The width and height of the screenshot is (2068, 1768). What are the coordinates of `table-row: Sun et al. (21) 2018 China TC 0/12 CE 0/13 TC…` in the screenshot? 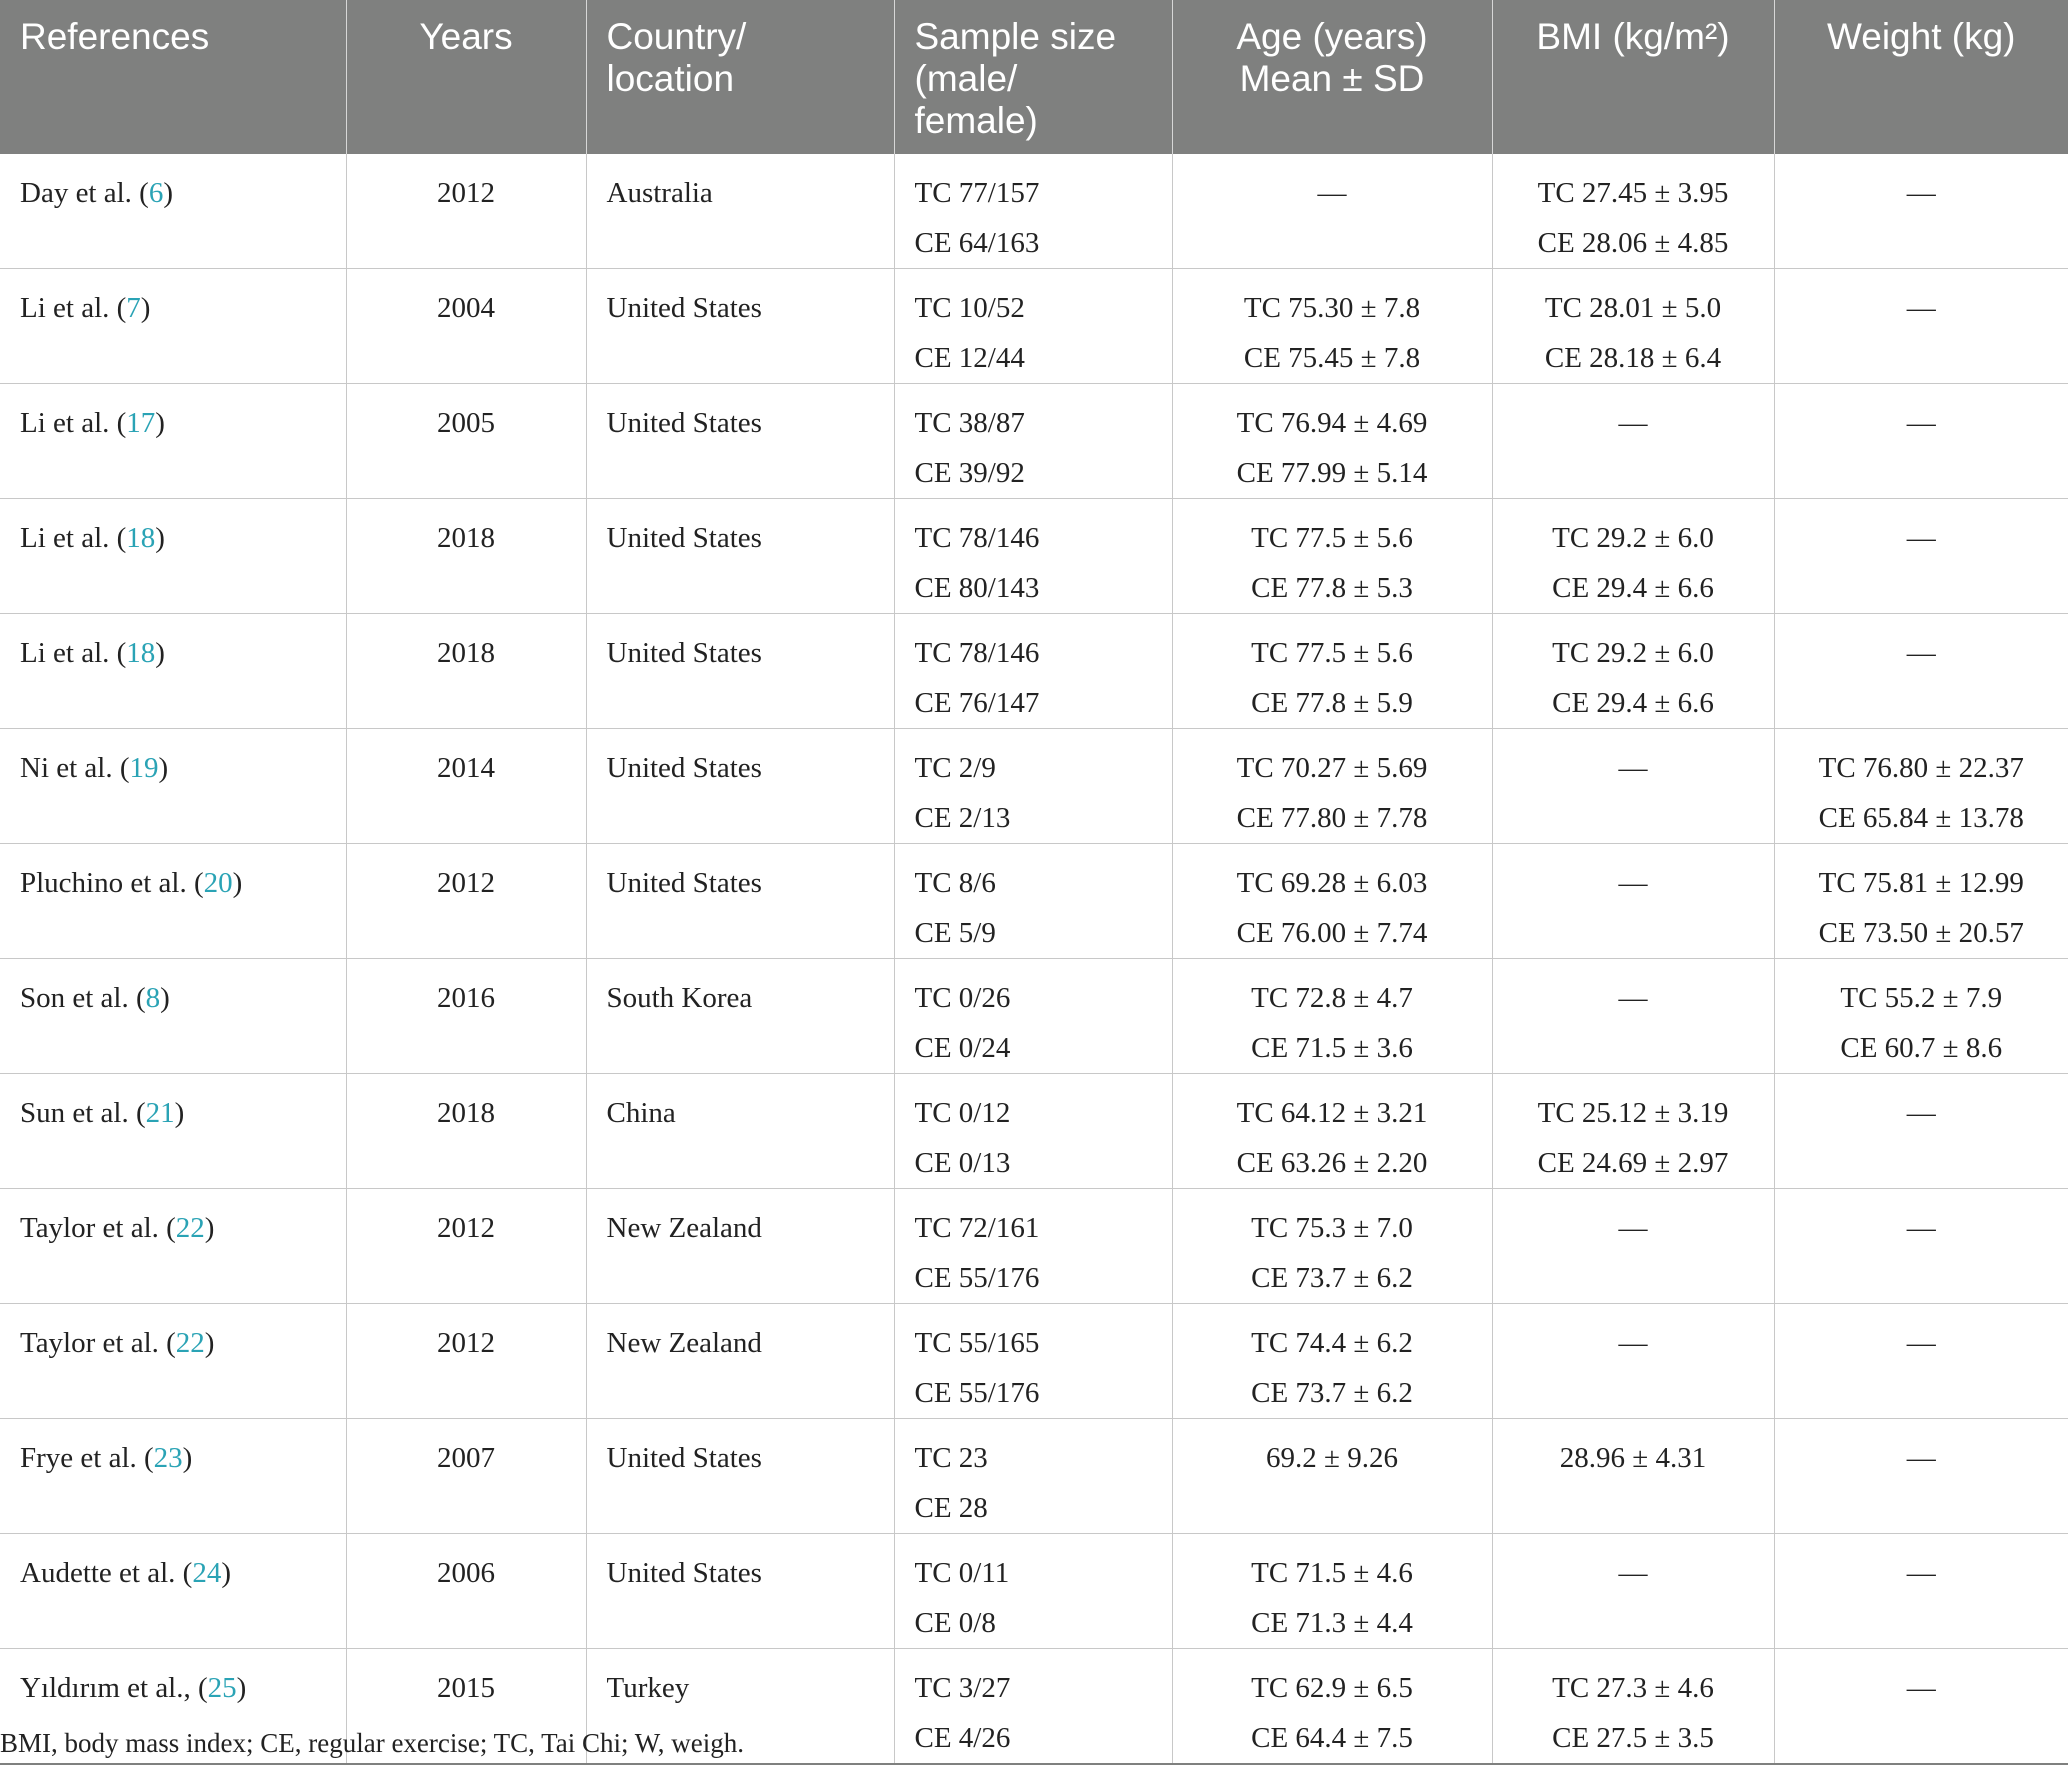 It's located at (1034, 1131).